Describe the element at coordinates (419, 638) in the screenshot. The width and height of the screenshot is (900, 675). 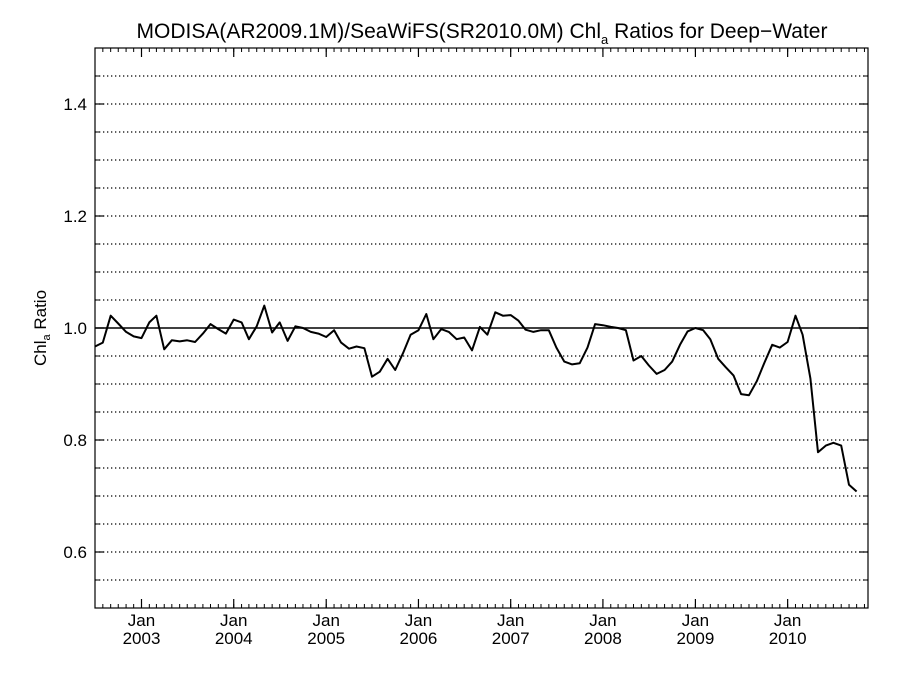
I see `x-tick-year-label: 2006` at that location.